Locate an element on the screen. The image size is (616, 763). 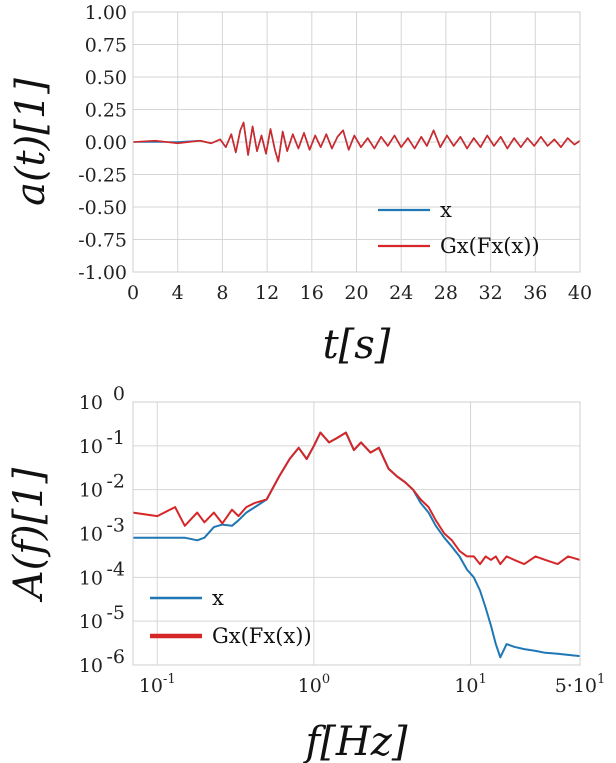
x-tick-label: 12 is located at coordinates (267, 293).